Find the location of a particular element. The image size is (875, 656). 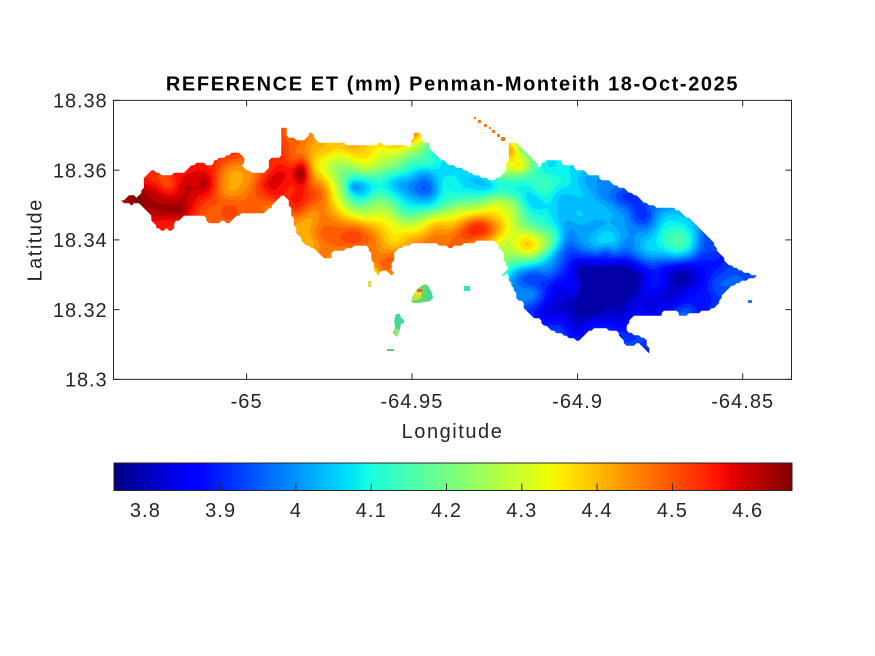

svg-text: Longitude is located at coordinates (453, 432).